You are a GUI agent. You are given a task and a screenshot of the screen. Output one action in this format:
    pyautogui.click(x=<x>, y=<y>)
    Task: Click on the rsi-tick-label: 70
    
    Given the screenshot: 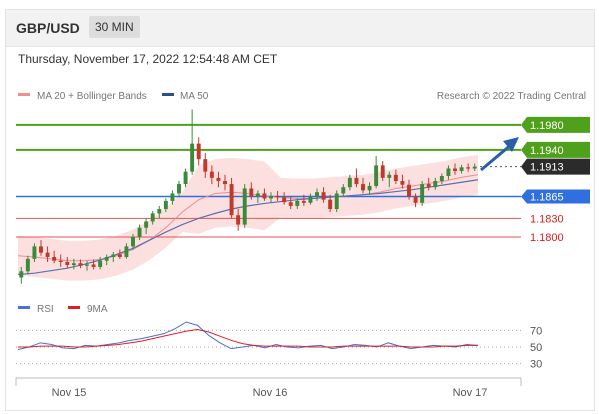 What is the action you would take?
    pyautogui.click(x=536, y=331)
    